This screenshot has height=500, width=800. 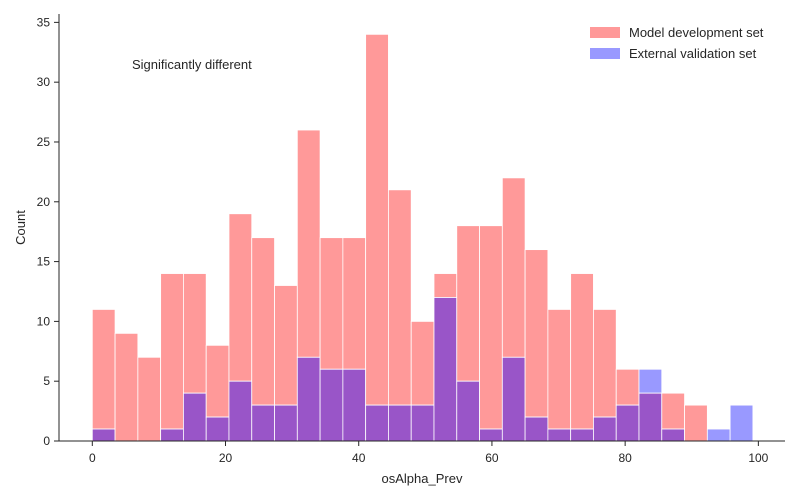 What do you see at coordinates (192, 64) in the screenshot?
I see `annotation-text: Significantly different` at bounding box center [192, 64].